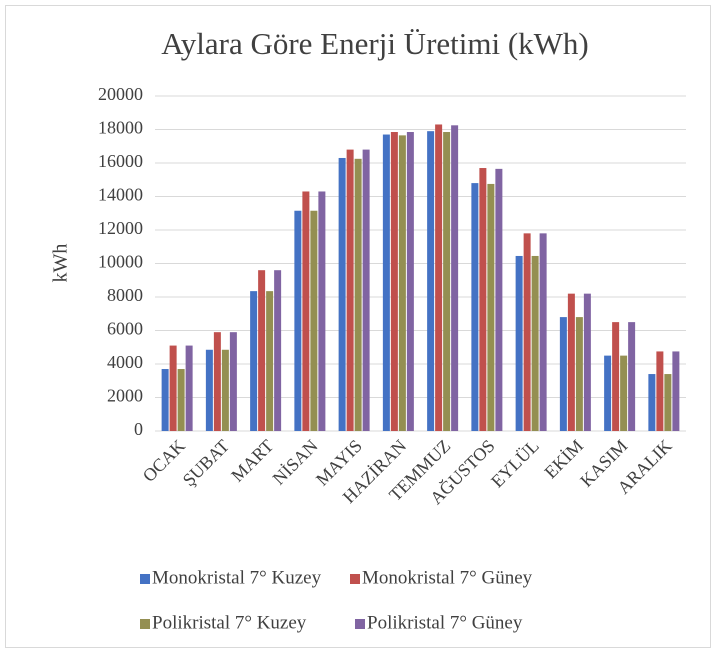  I want to click on y-tick-label: 10000, so click(120, 262).